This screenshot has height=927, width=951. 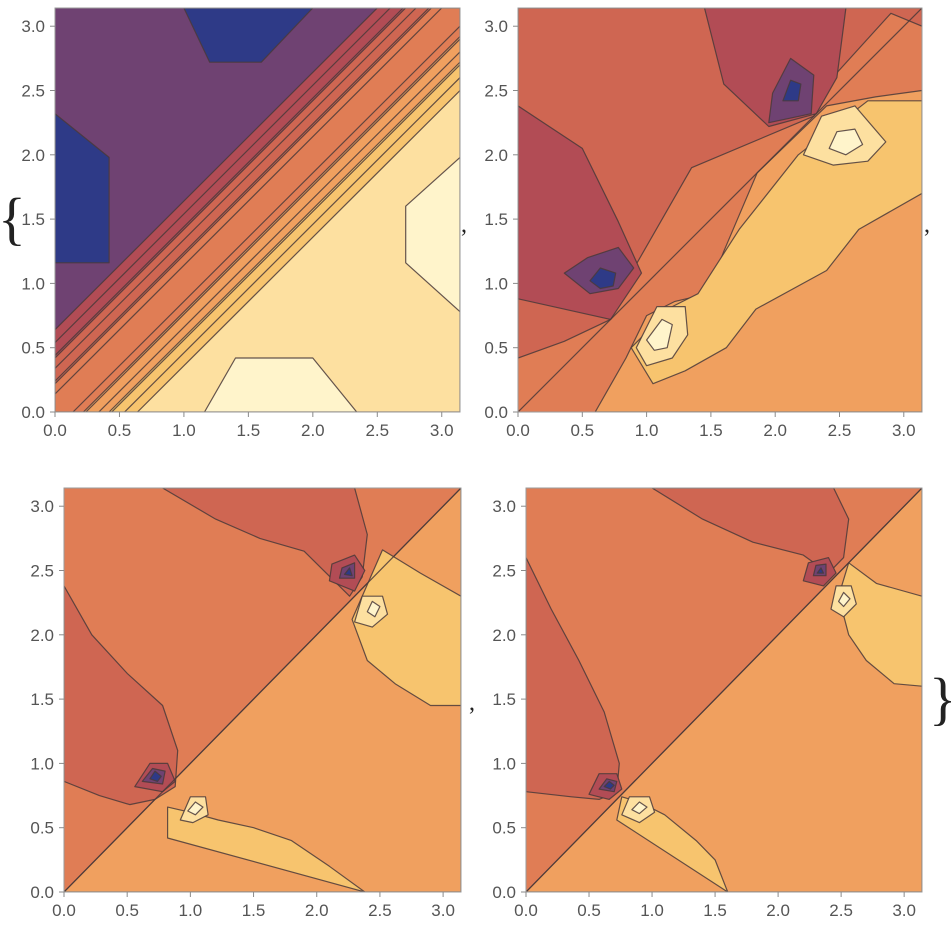 What do you see at coordinates (940, 698) in the screenshot?
I see `list-close-brace: }` at bounding box center [940, 698].